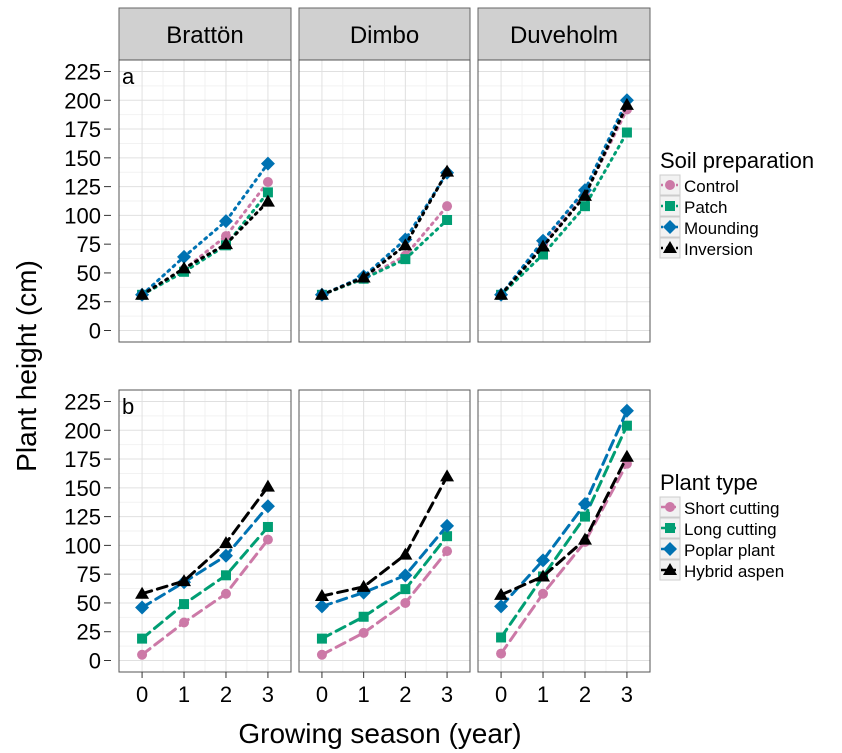 Image resolution: width=842 pixels, height=753 pixels. Describe the element at coordinates (711, 186) in the screenshot. I see `legend-label: Control` at that location.